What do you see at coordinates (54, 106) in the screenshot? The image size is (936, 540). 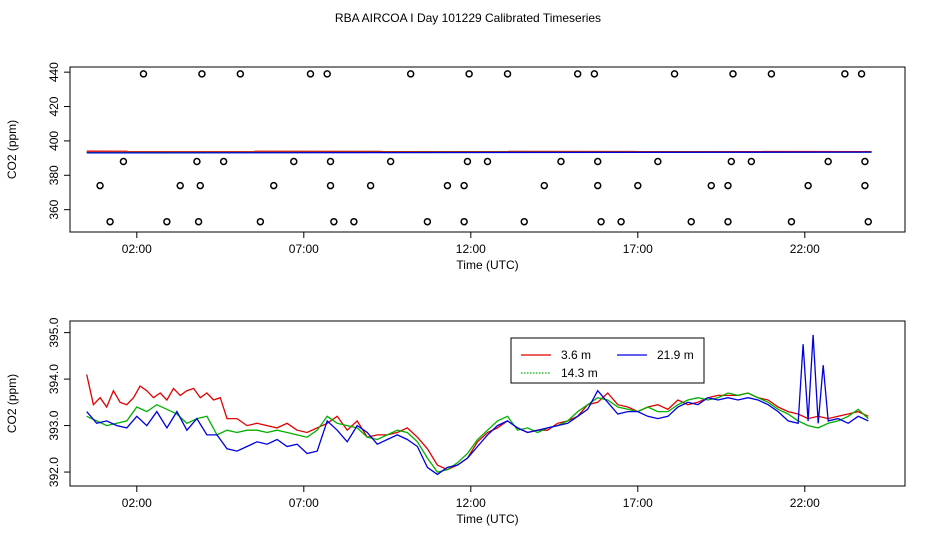 I see `y-tick-label: 420` at bounding box center [54, 106].